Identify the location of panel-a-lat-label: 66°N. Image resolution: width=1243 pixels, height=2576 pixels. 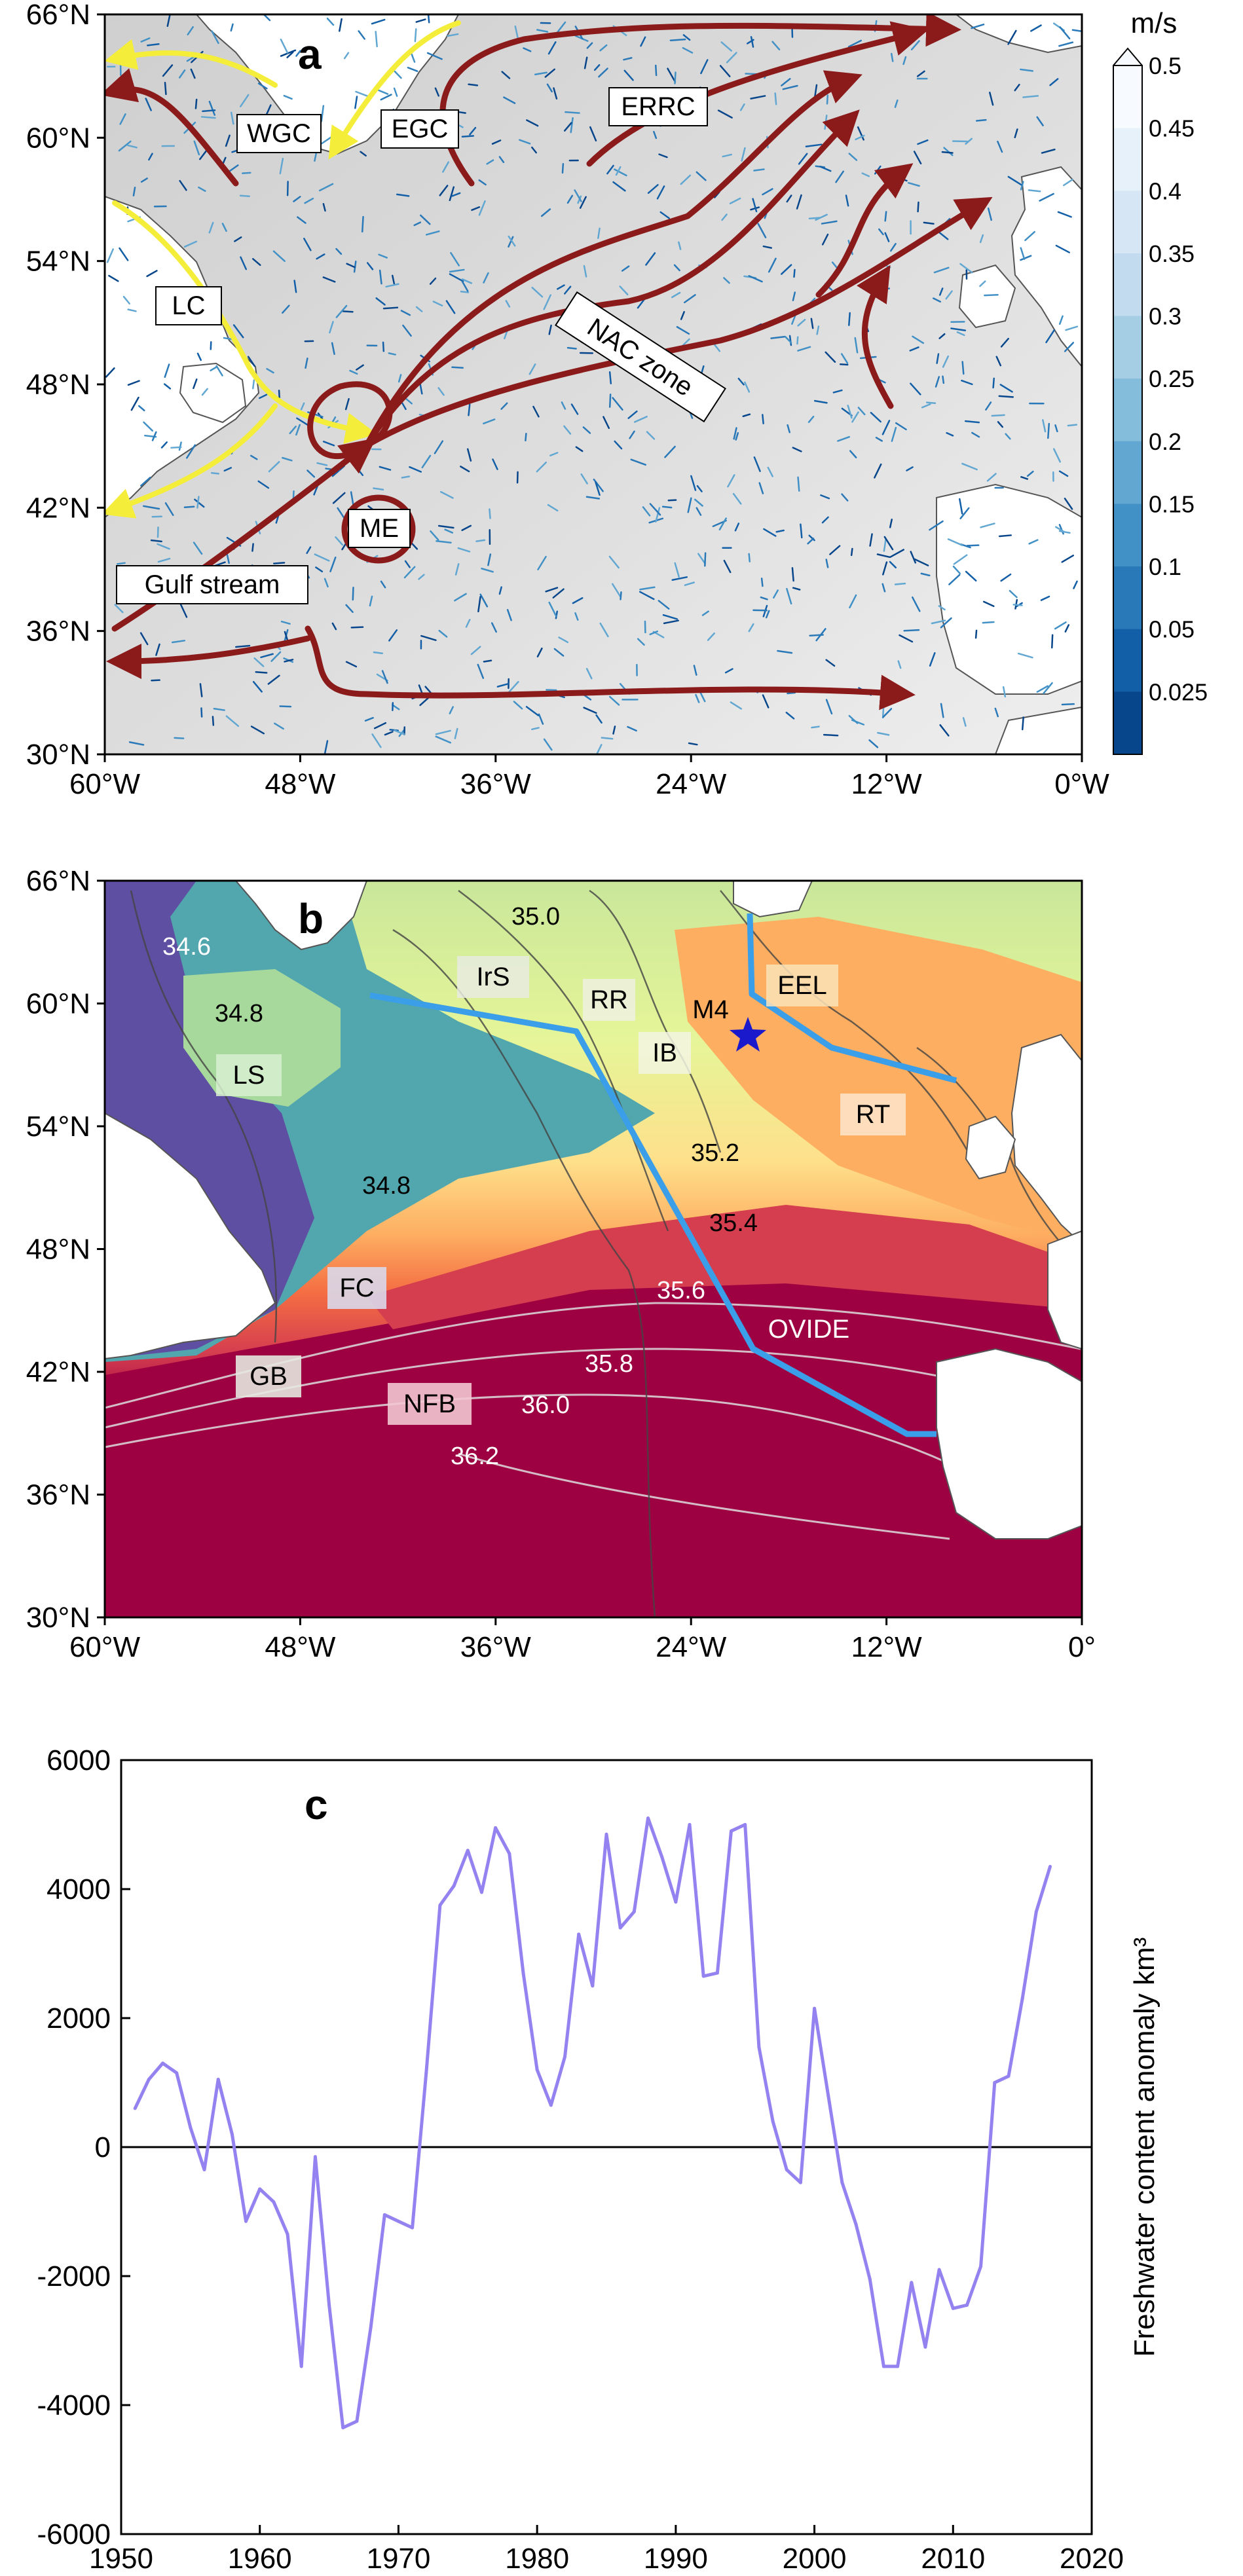
(58, 15).